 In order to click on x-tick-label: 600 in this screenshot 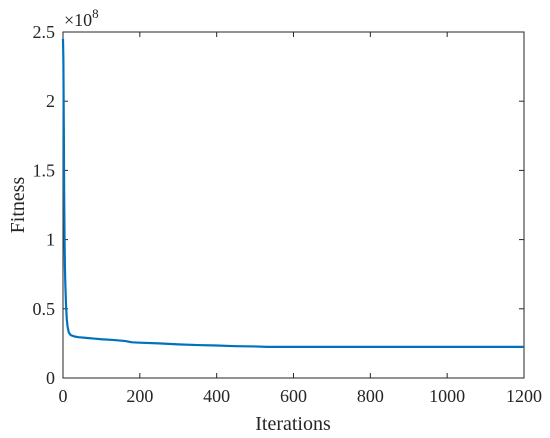, I will do `click(293, 396)`.